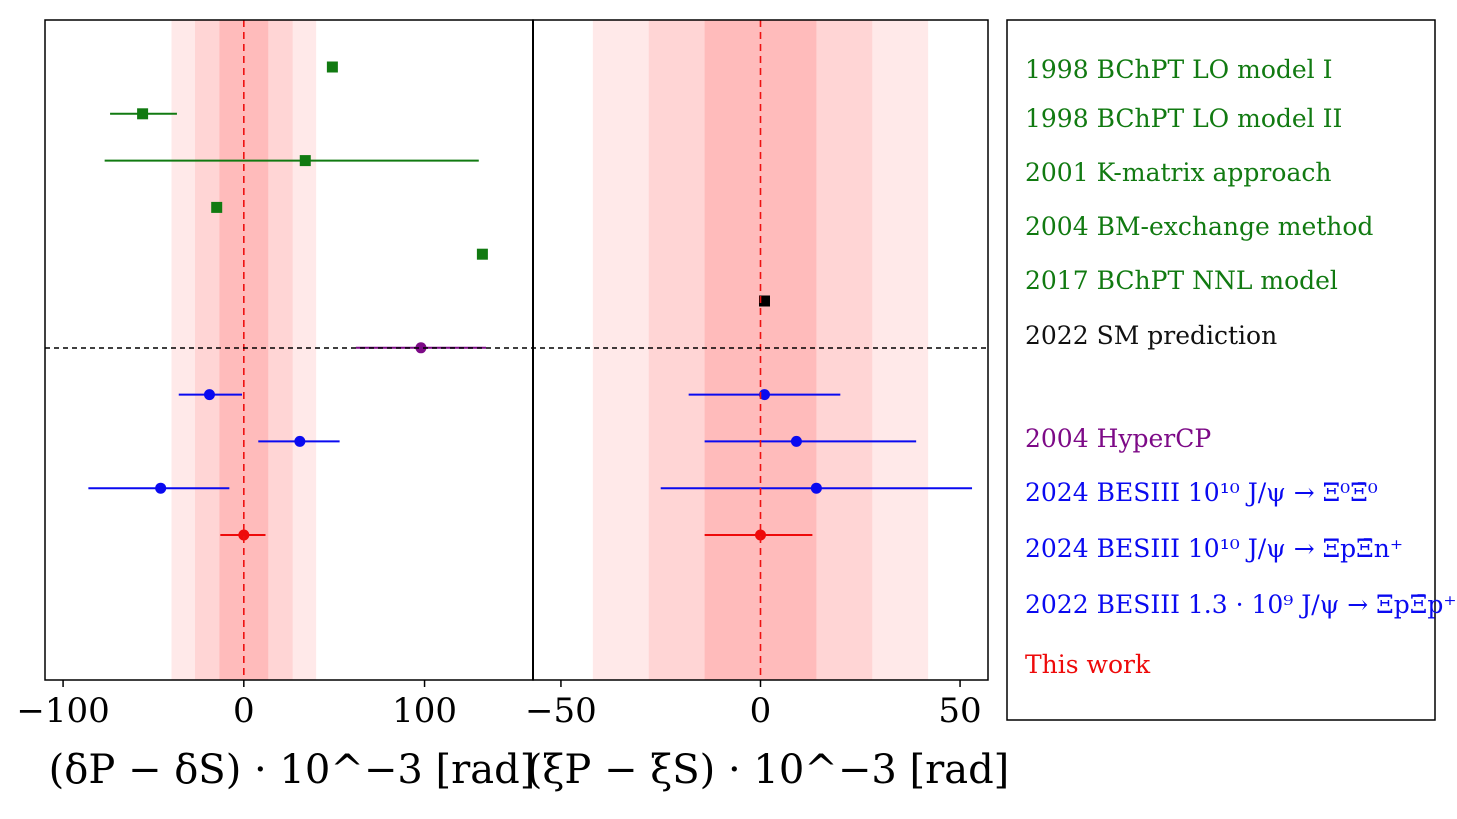  What do you see at coordinates (62, 711) in the screenshot?
I see `x-tick-label: −100` at bounding box center [62, 711].